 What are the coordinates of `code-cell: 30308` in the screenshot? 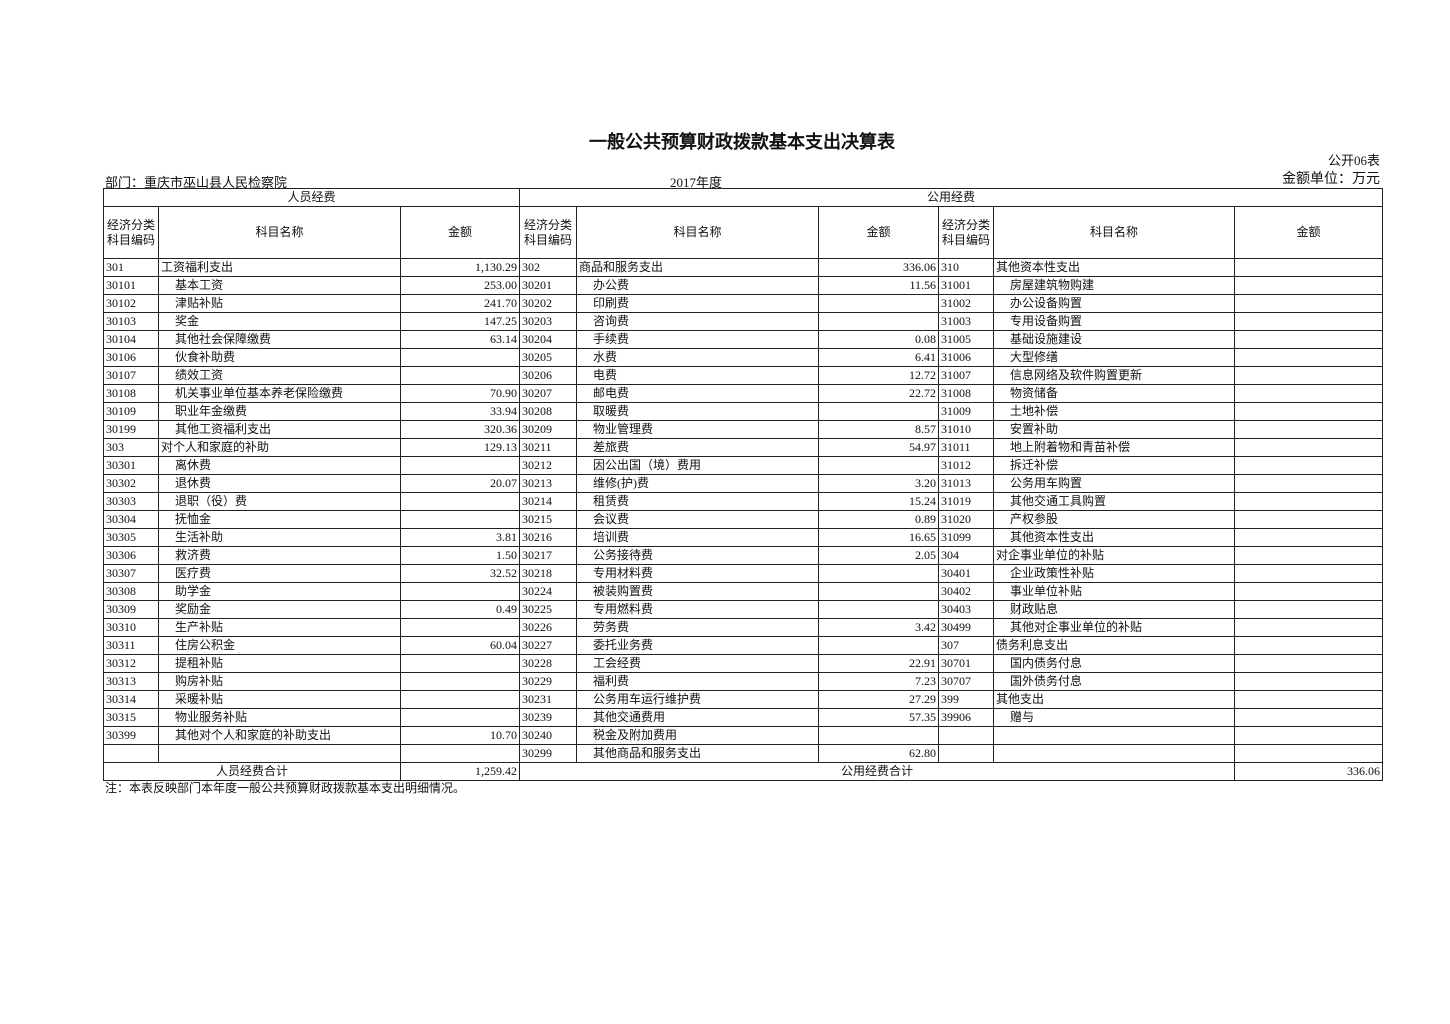 It's located at (131, 591).